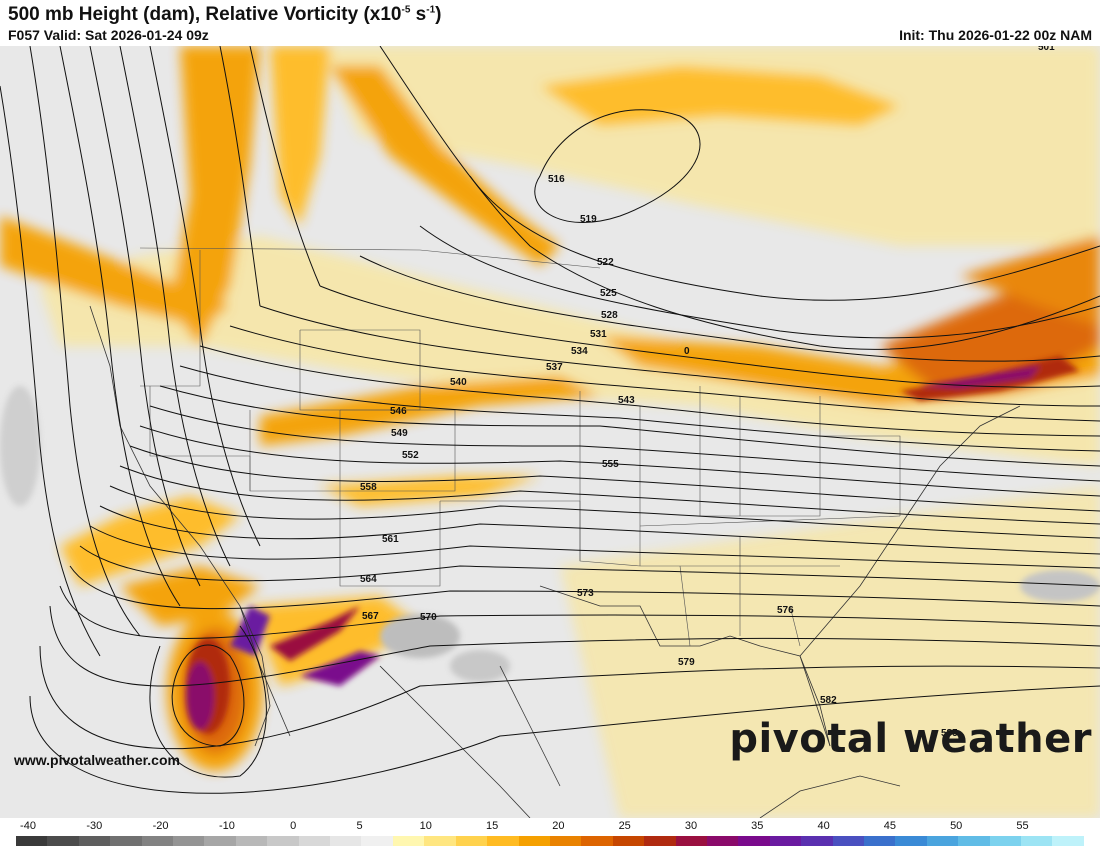  I want to click on colorbar: -40 -30 -20 -10 0 5 10 15 20 25 30 35 40 45 50 55, so click(550, 834).